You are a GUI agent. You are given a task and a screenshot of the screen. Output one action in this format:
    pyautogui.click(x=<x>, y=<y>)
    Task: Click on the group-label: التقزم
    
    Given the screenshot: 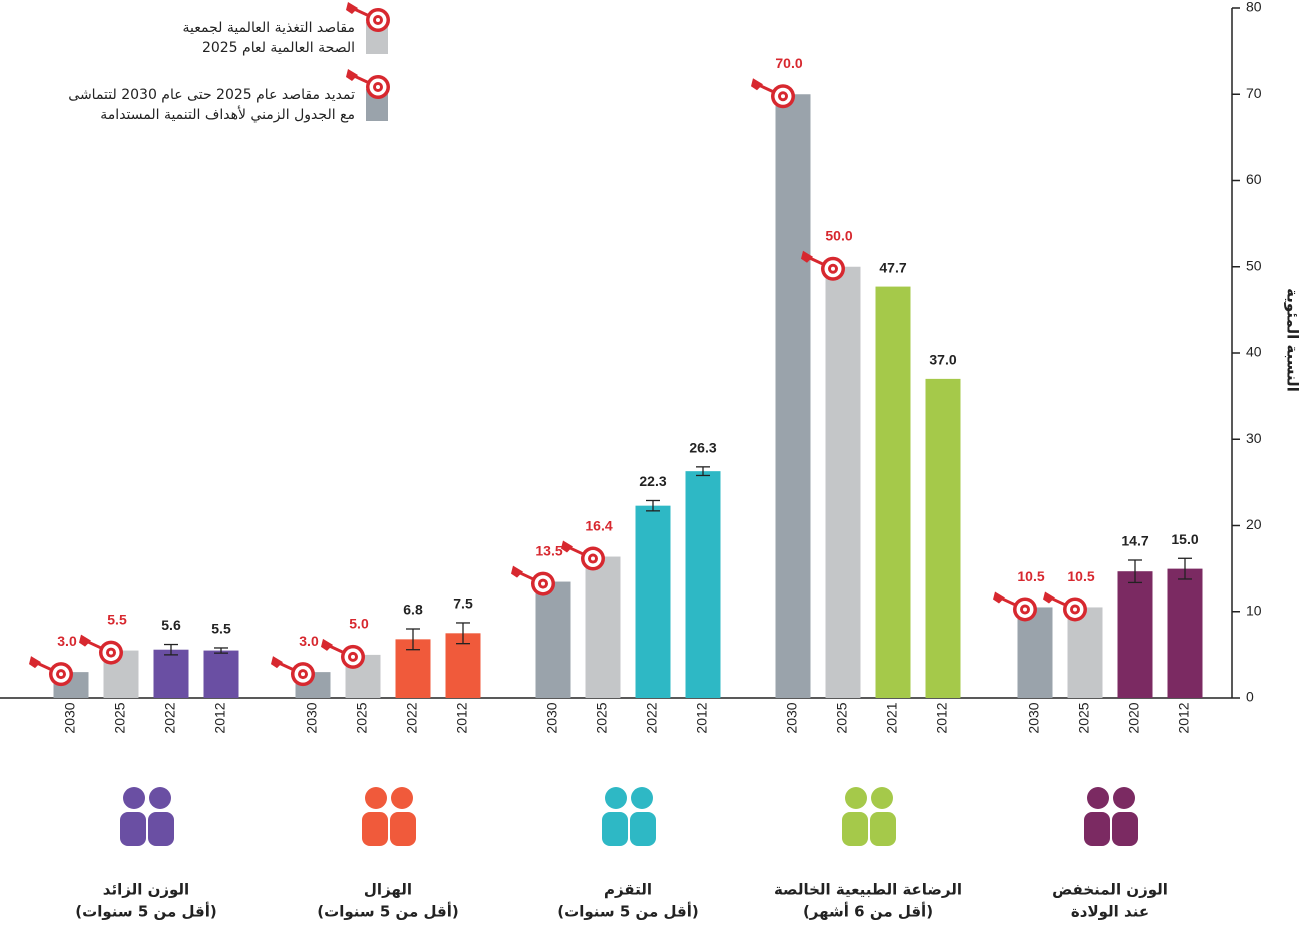 What is the action you would take?
    pyautogui.click(x=628, y=890)
    